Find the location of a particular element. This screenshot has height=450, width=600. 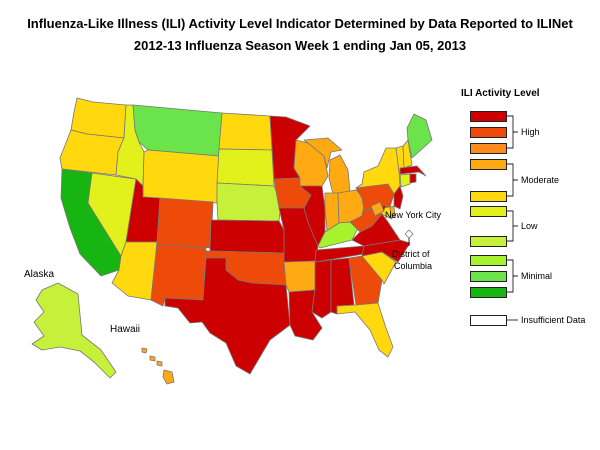

state-ar is located at coordinates (300, 276).